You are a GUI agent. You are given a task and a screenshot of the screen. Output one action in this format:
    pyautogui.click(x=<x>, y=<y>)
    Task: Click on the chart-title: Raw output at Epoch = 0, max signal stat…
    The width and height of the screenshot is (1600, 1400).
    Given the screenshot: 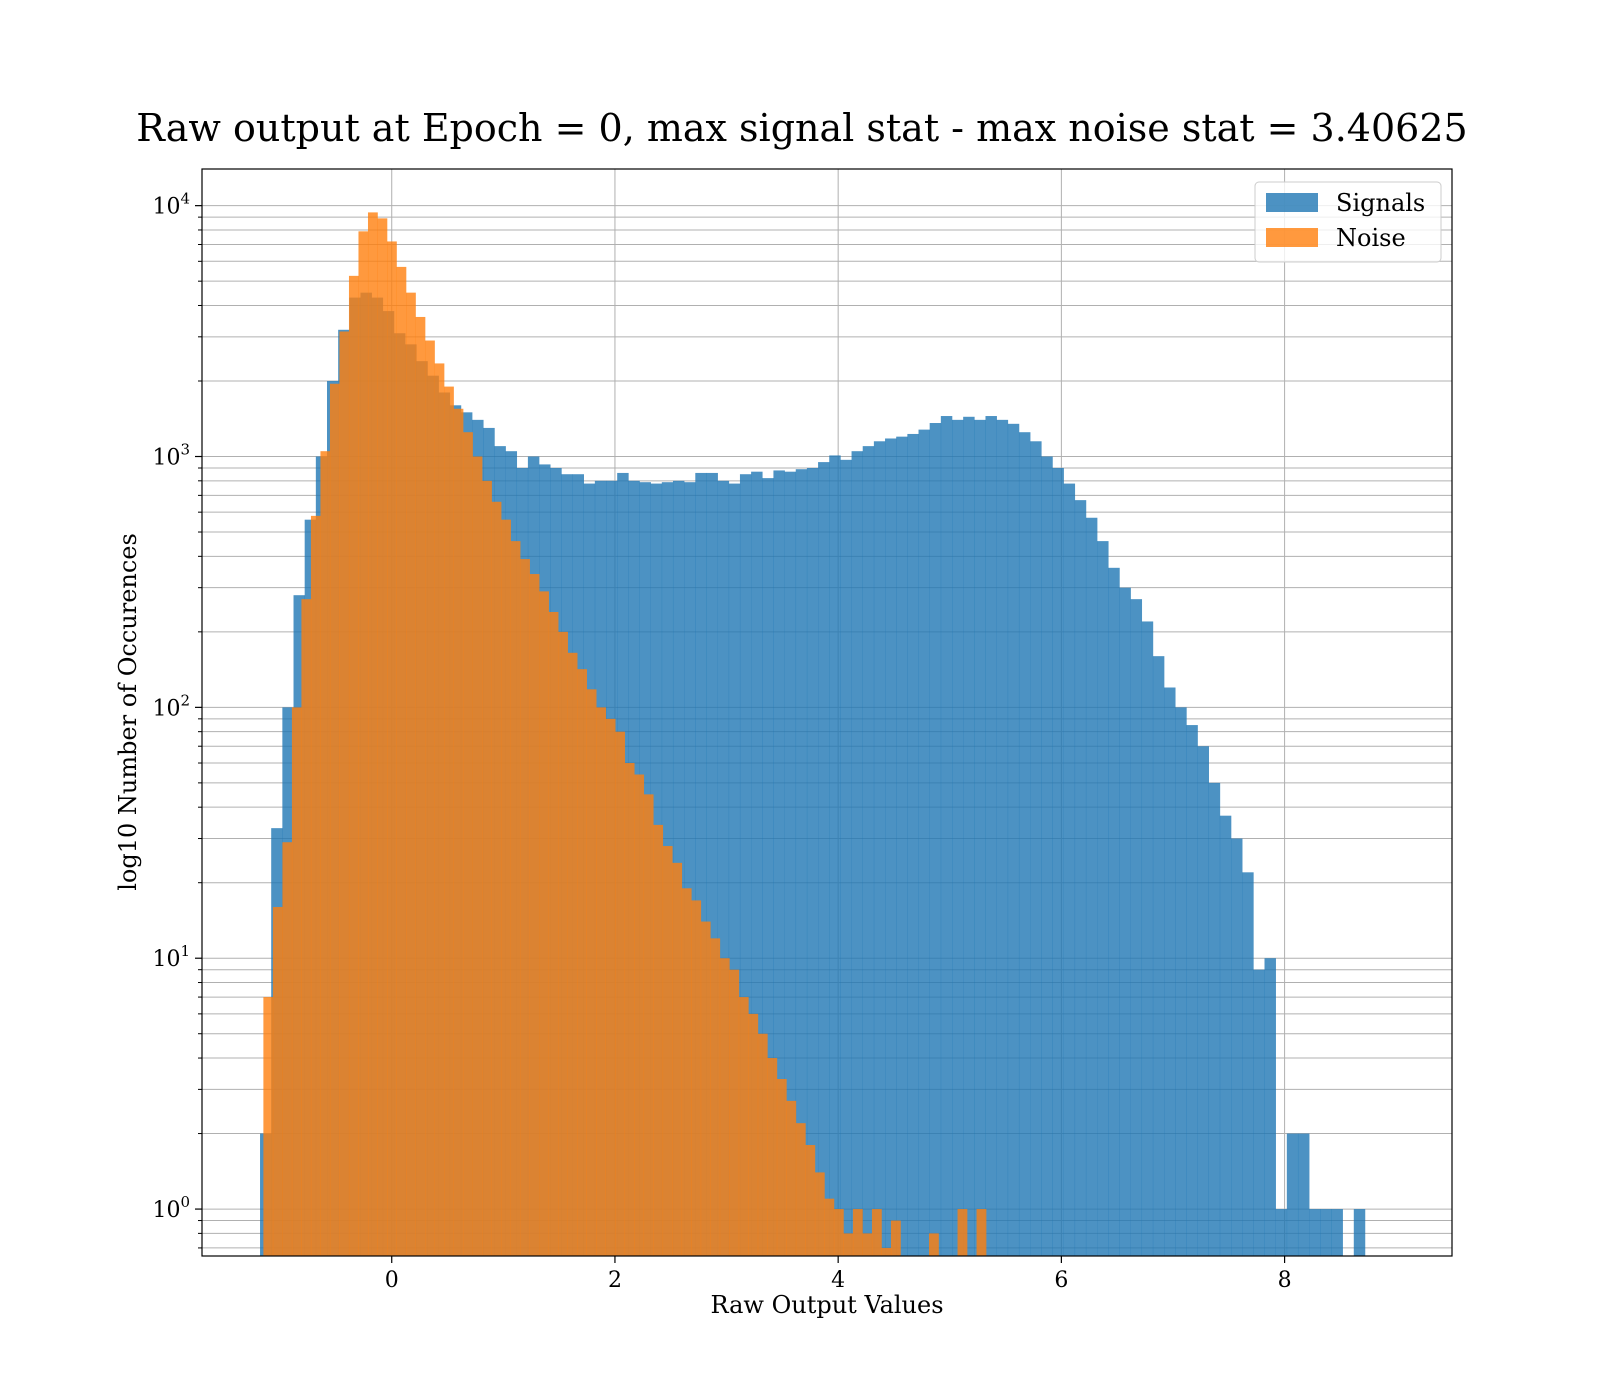 What is the action you would take?
    pyautogui.click(x=801, y=128)
    